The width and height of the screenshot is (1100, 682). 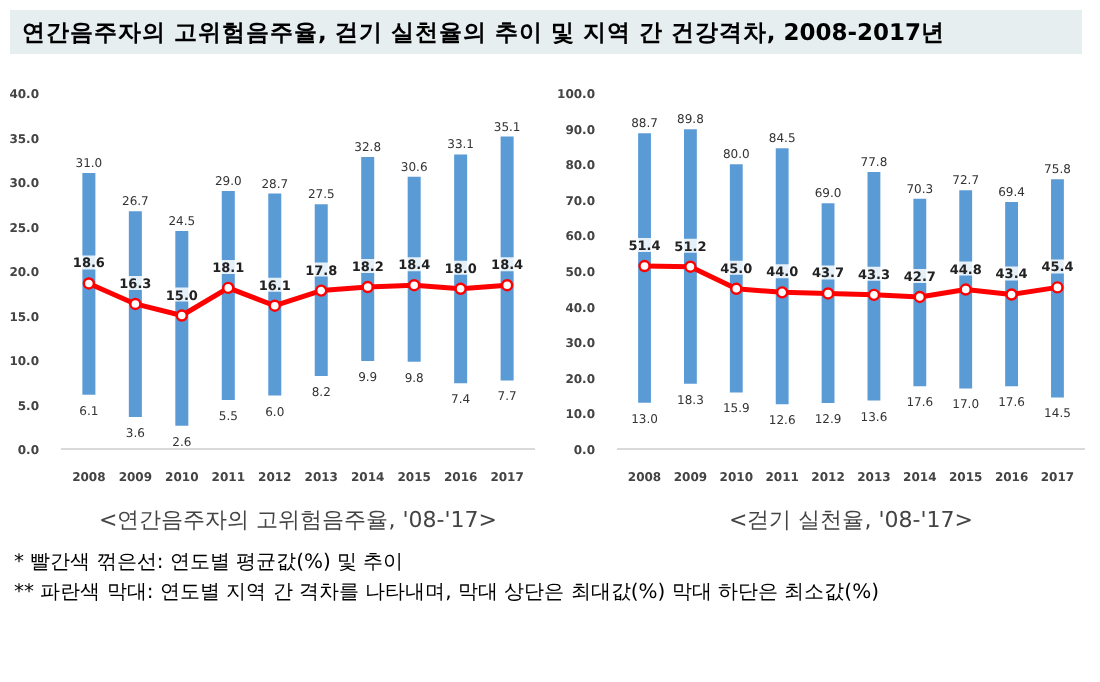 What do you see at coordinates (546, 32) in the screenshot?
I see `chart-title: 연간음주자의 고위험음주율, 걷기 실천율의 추이 및 지역 간 건강격차, 2008-2017년` at bounding box center [546, 32].